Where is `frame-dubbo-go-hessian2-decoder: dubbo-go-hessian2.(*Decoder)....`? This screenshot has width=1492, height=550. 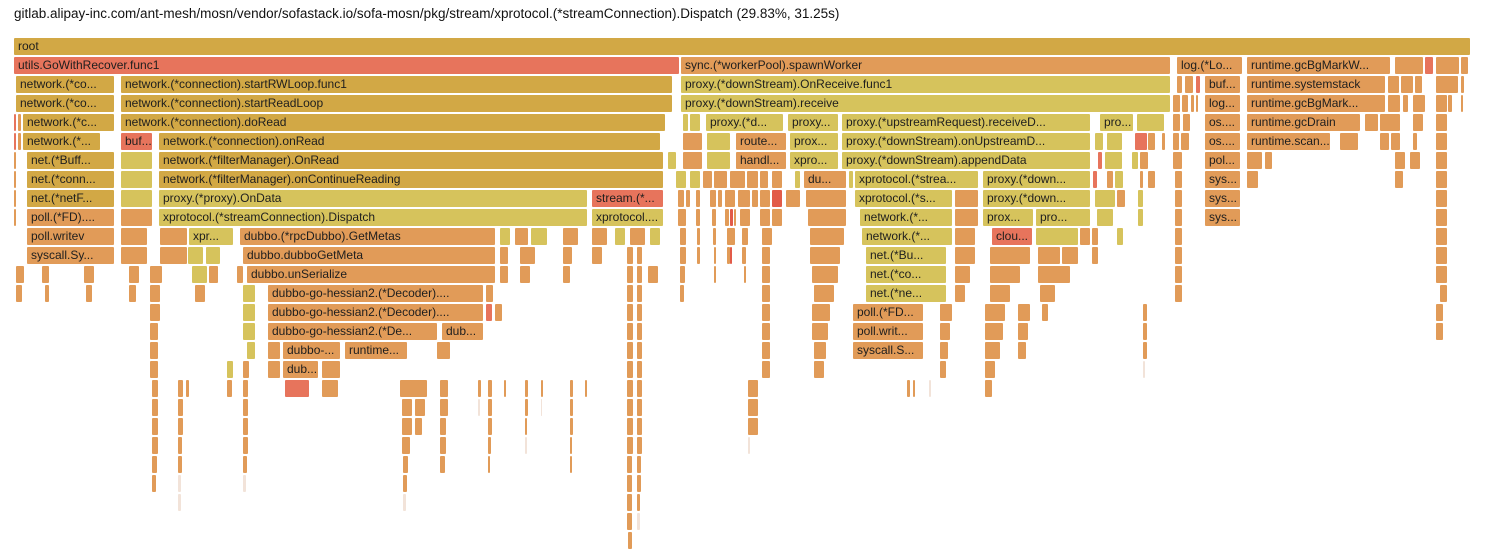
frame-dubbo-go-hessian2-decoder: dubbo-go-hessian2.(*Decoder).... is located at coordinates (375, 312).